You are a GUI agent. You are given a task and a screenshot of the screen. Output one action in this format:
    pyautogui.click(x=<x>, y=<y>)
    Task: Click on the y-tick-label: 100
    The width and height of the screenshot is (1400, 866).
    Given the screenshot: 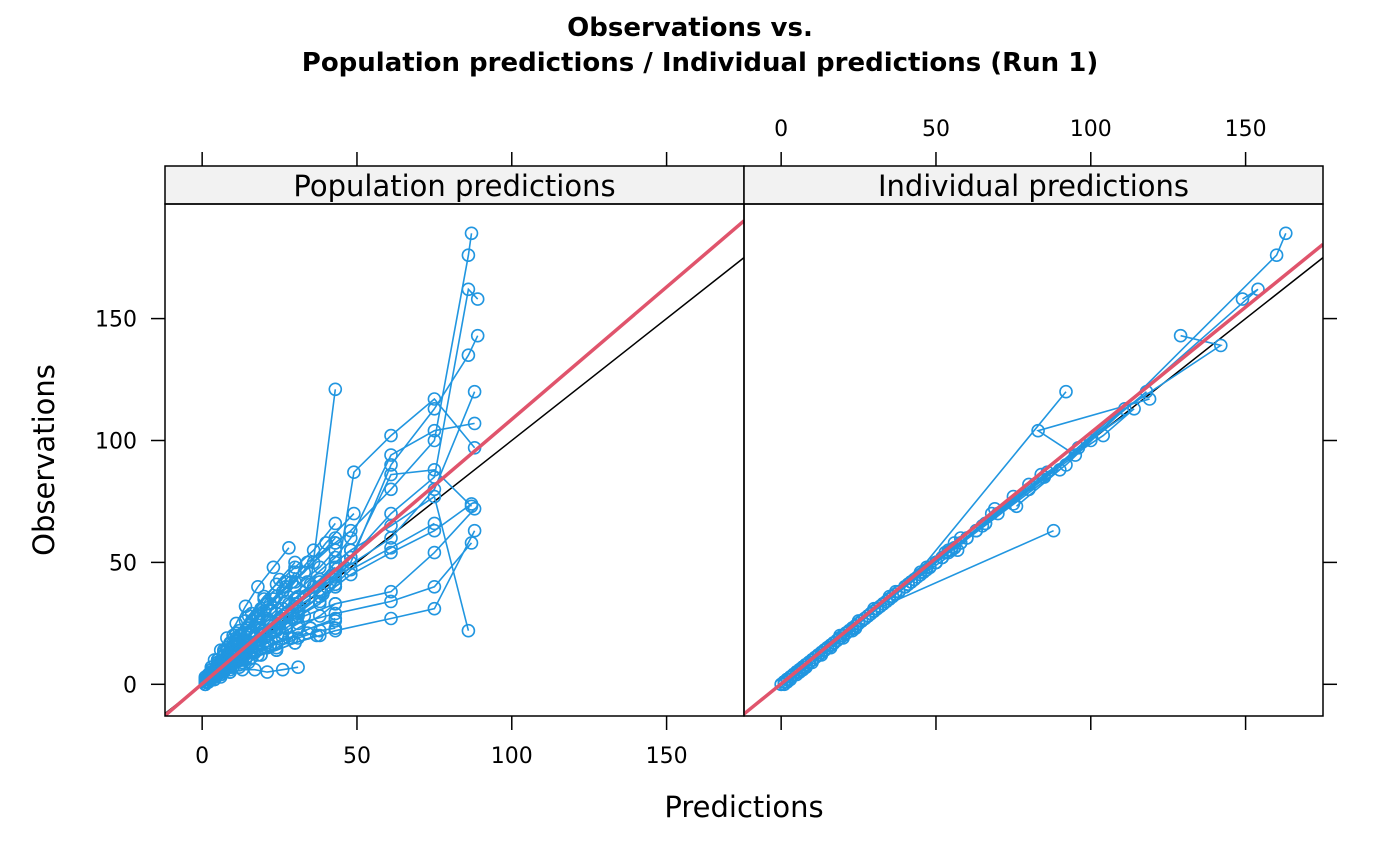 What is the action you would take?
    pyautogui.click(x=116, y=441)
    